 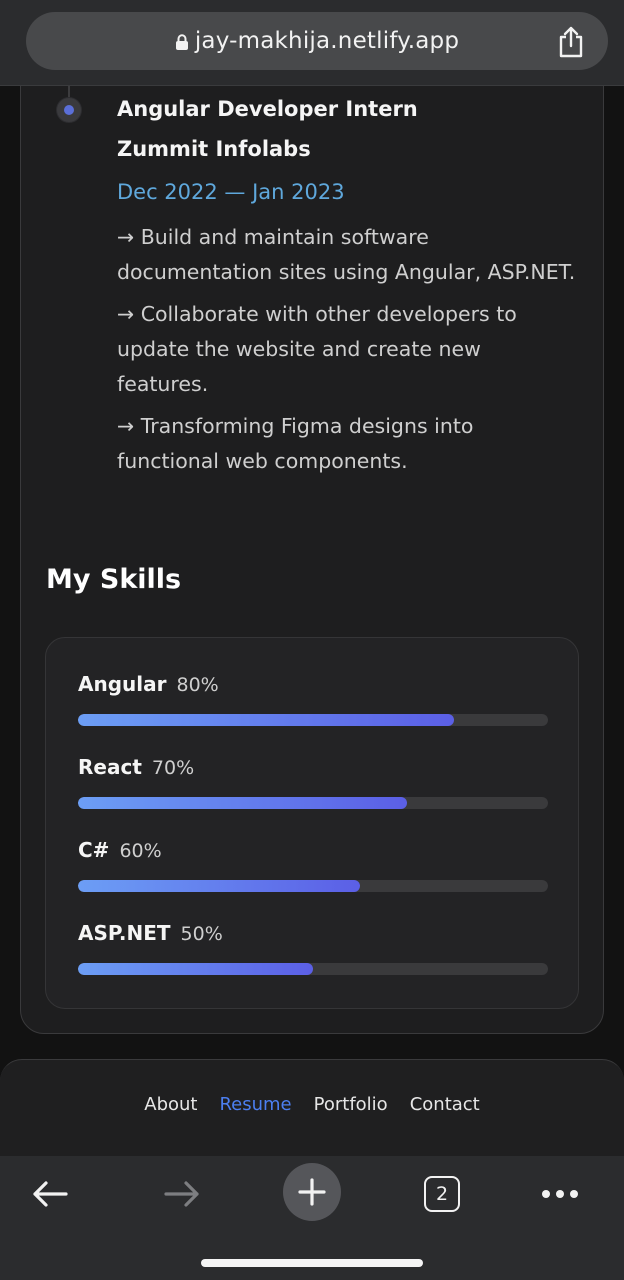 I want to click on browser-top-bar: jay-makhija.netlify.app, so click(x=312, y=43).